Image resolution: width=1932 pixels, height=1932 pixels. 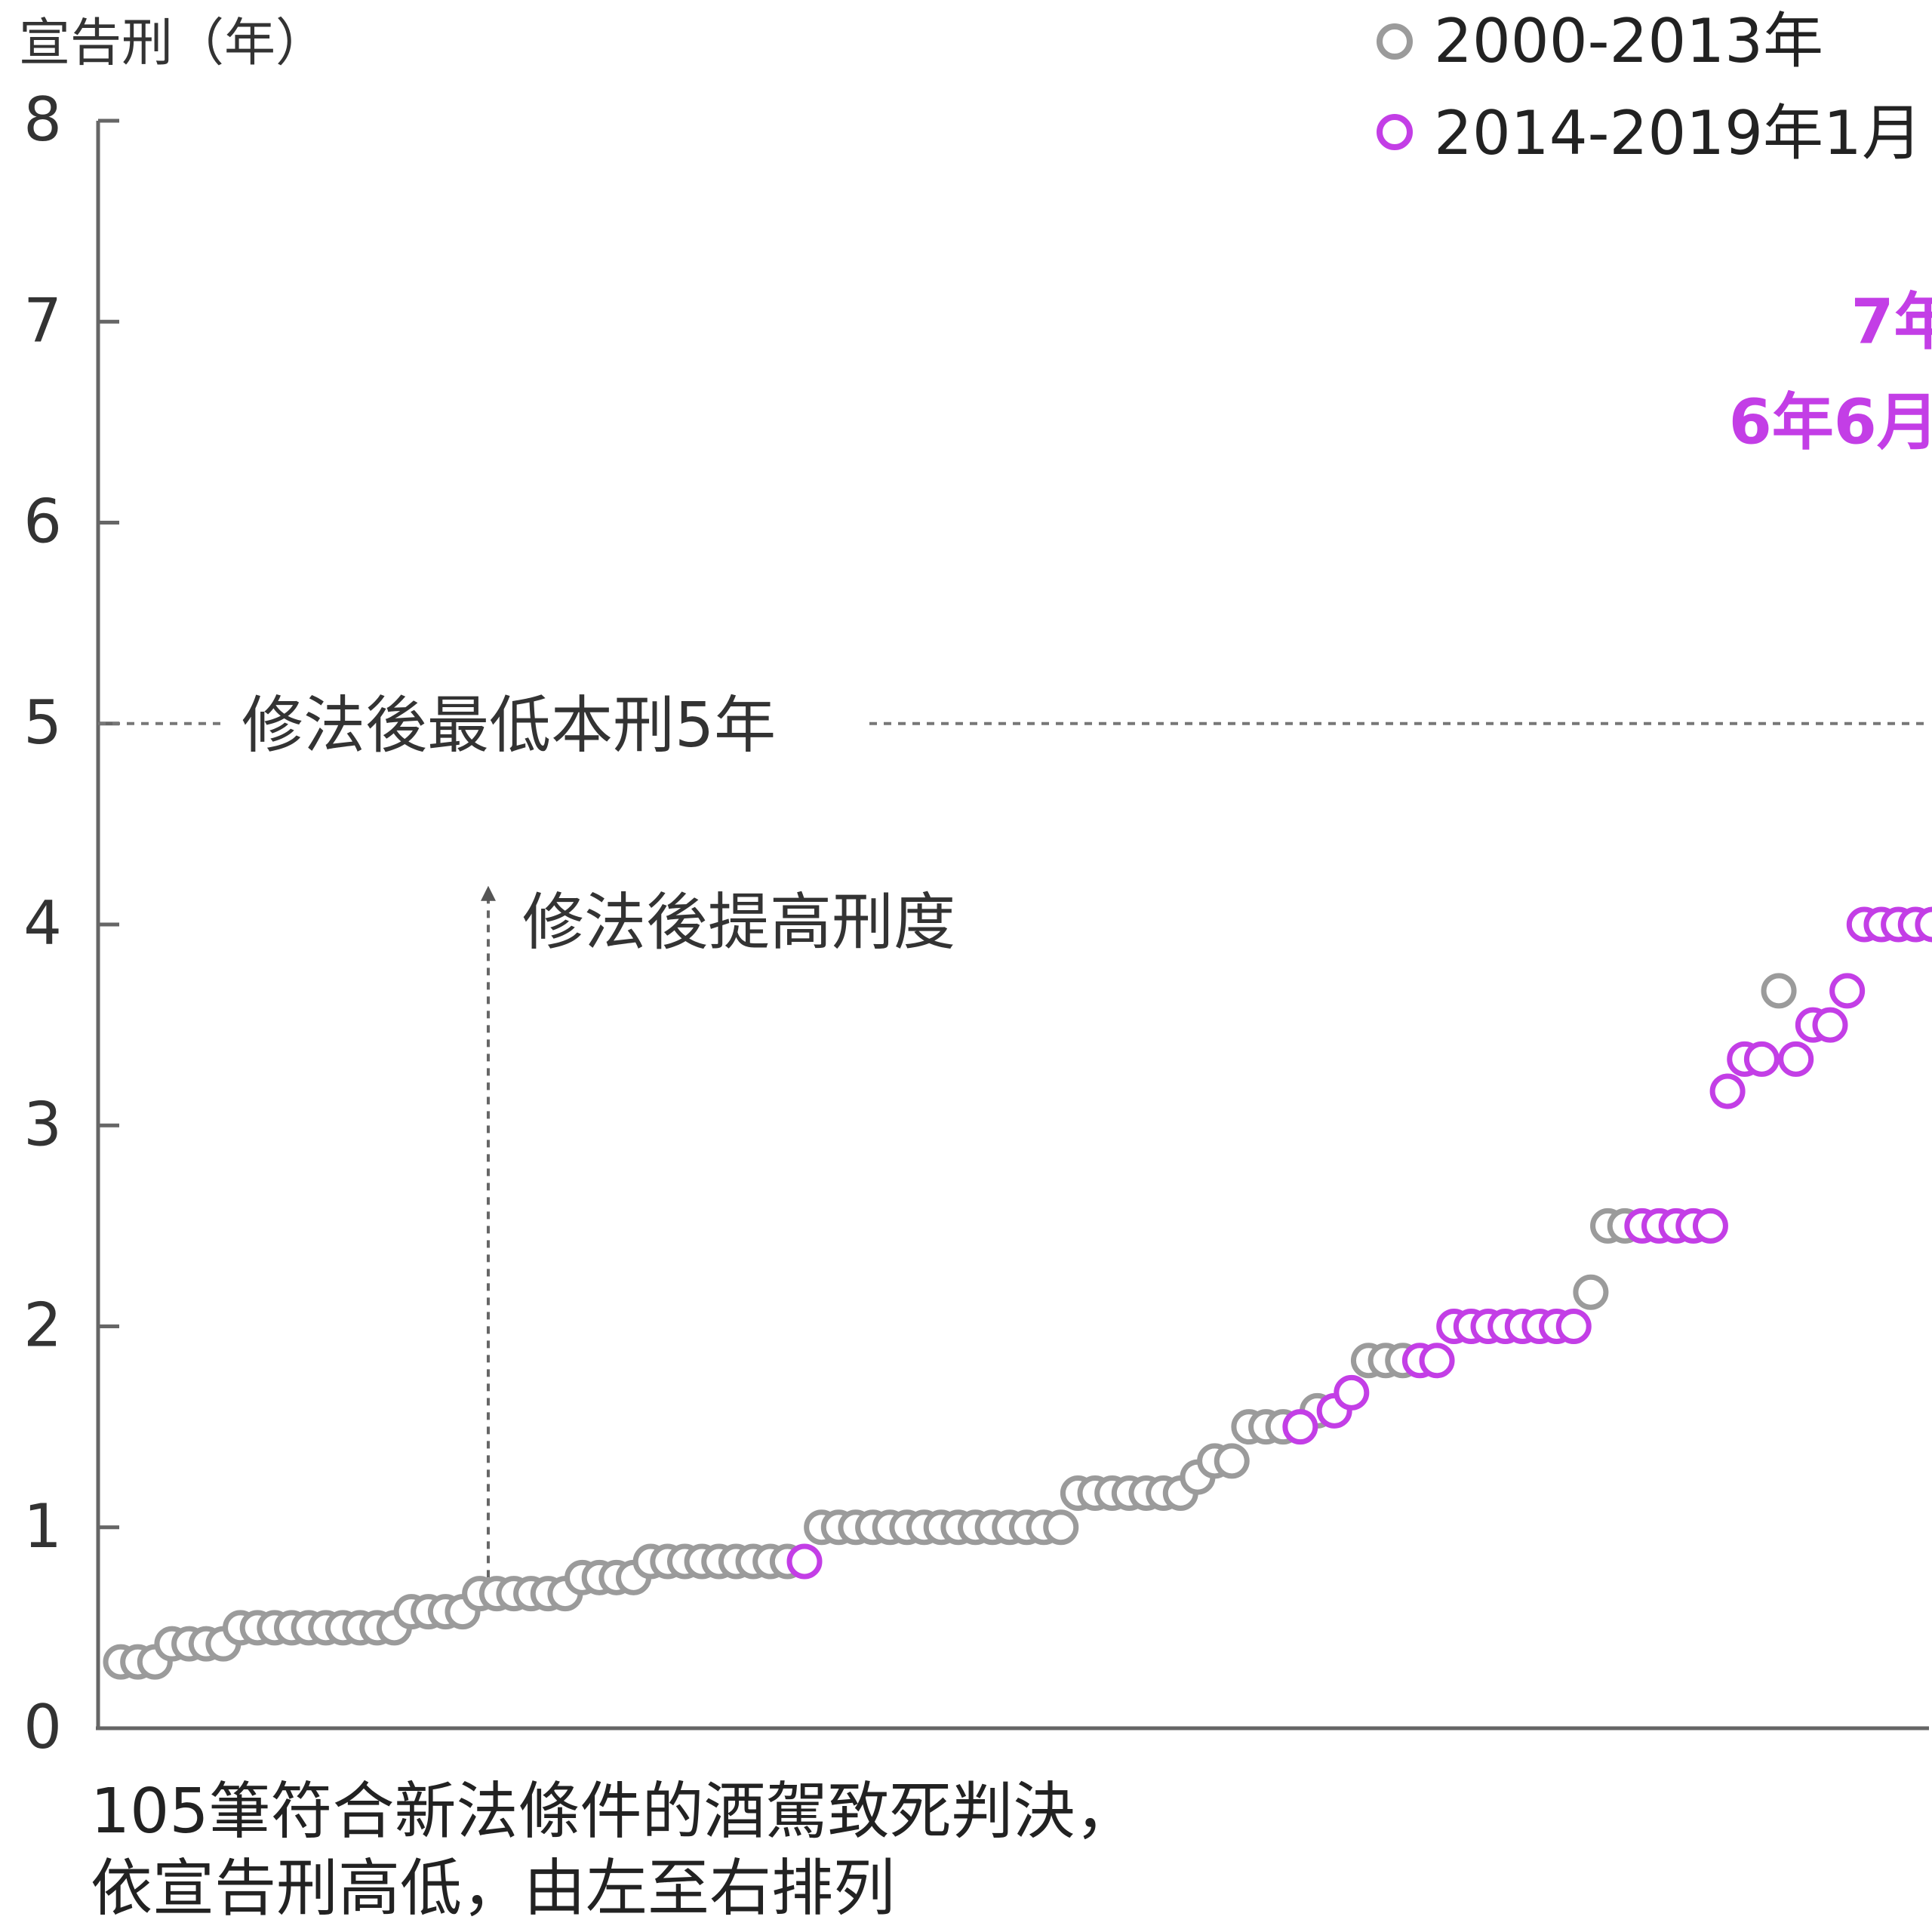 I want to click on y-tick-label: 2, so click(x=42, y=1326).